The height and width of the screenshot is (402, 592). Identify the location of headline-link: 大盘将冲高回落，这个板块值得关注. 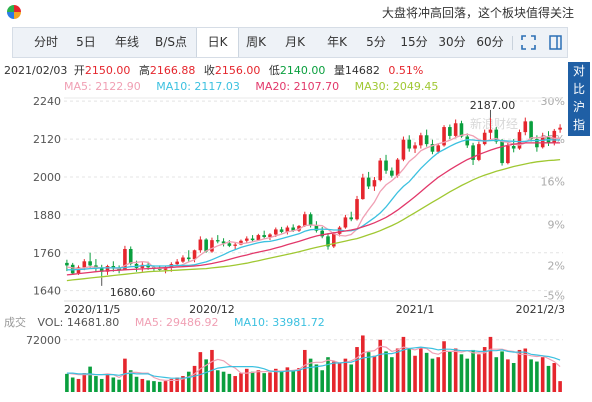
(477, 13).